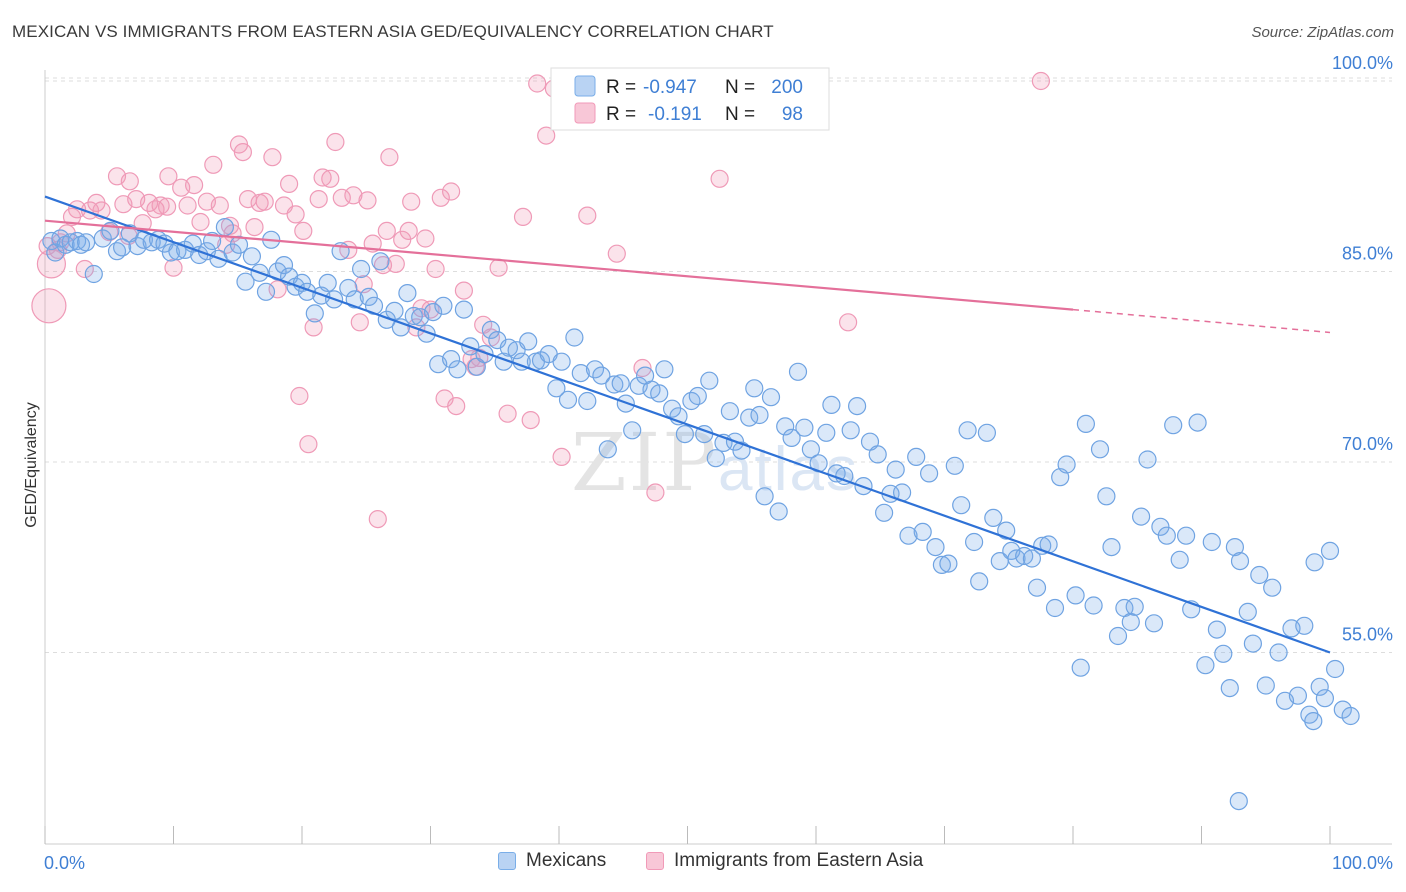 This screenshot has height=892, width=1406. What do you see at coordinates (1322, 32) in the screenshot?
I see `source-label: Source: ZipAtlas.com` at bounding box center [1322, 32].